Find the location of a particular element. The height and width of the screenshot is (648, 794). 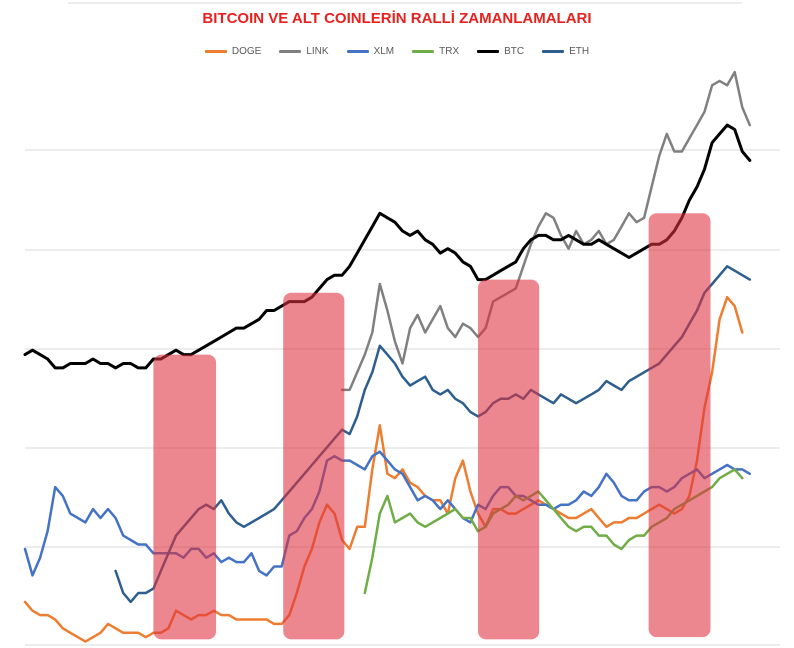

legend-label-btc: BTC is located at coordinates (514, 51).